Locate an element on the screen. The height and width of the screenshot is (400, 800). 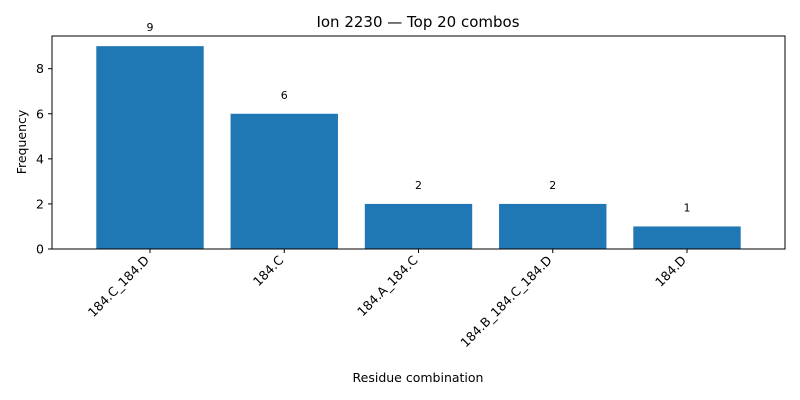
y-tick-label: 0 is located at coordinates (40, 249).